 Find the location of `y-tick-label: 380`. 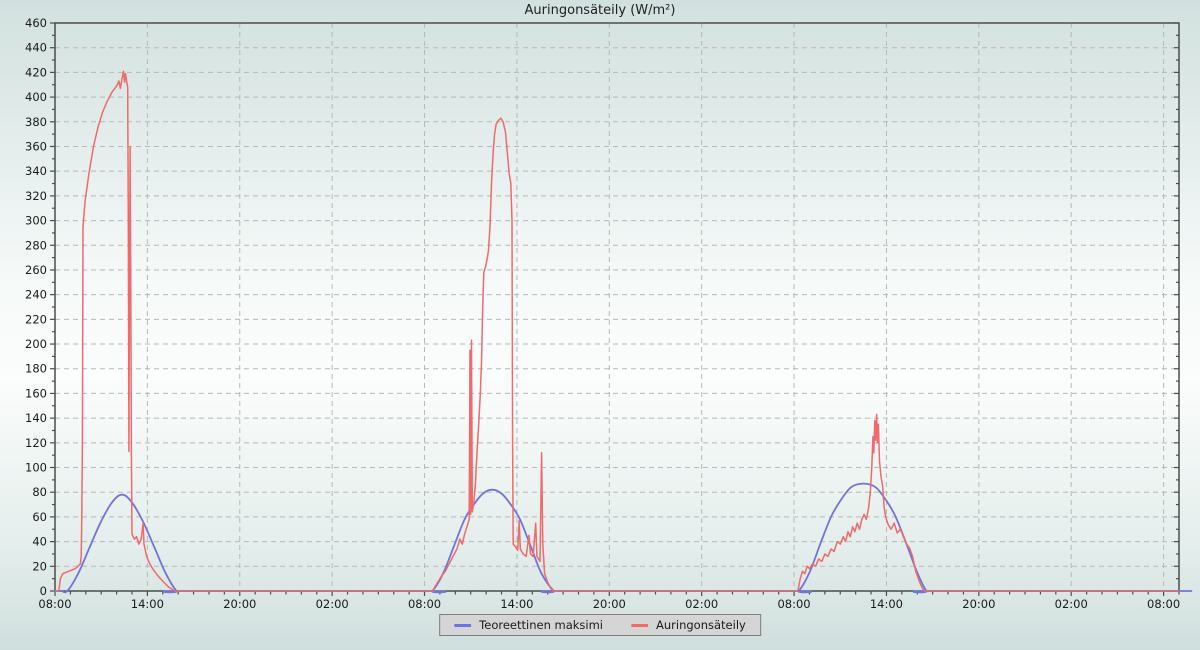

y-tick-label: 380 is located at coordinates (36, 122).